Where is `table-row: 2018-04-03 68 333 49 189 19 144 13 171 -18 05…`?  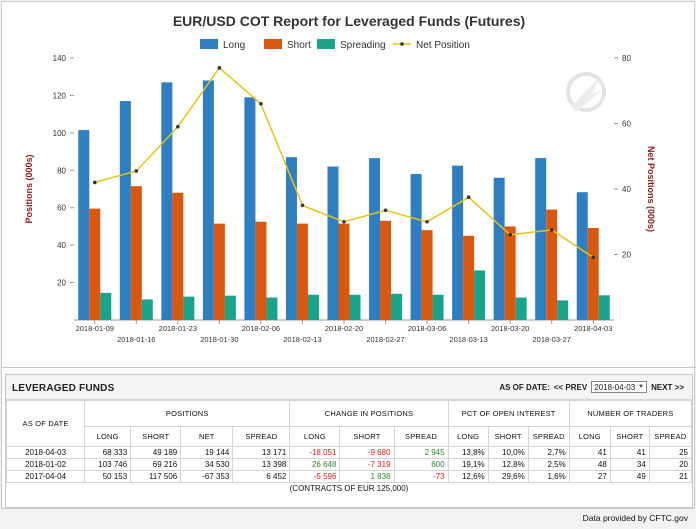
table-row: 2018-04-03 68 333 49 189 19 144 13 171 -18 05… is located at coordinates (349, 452).